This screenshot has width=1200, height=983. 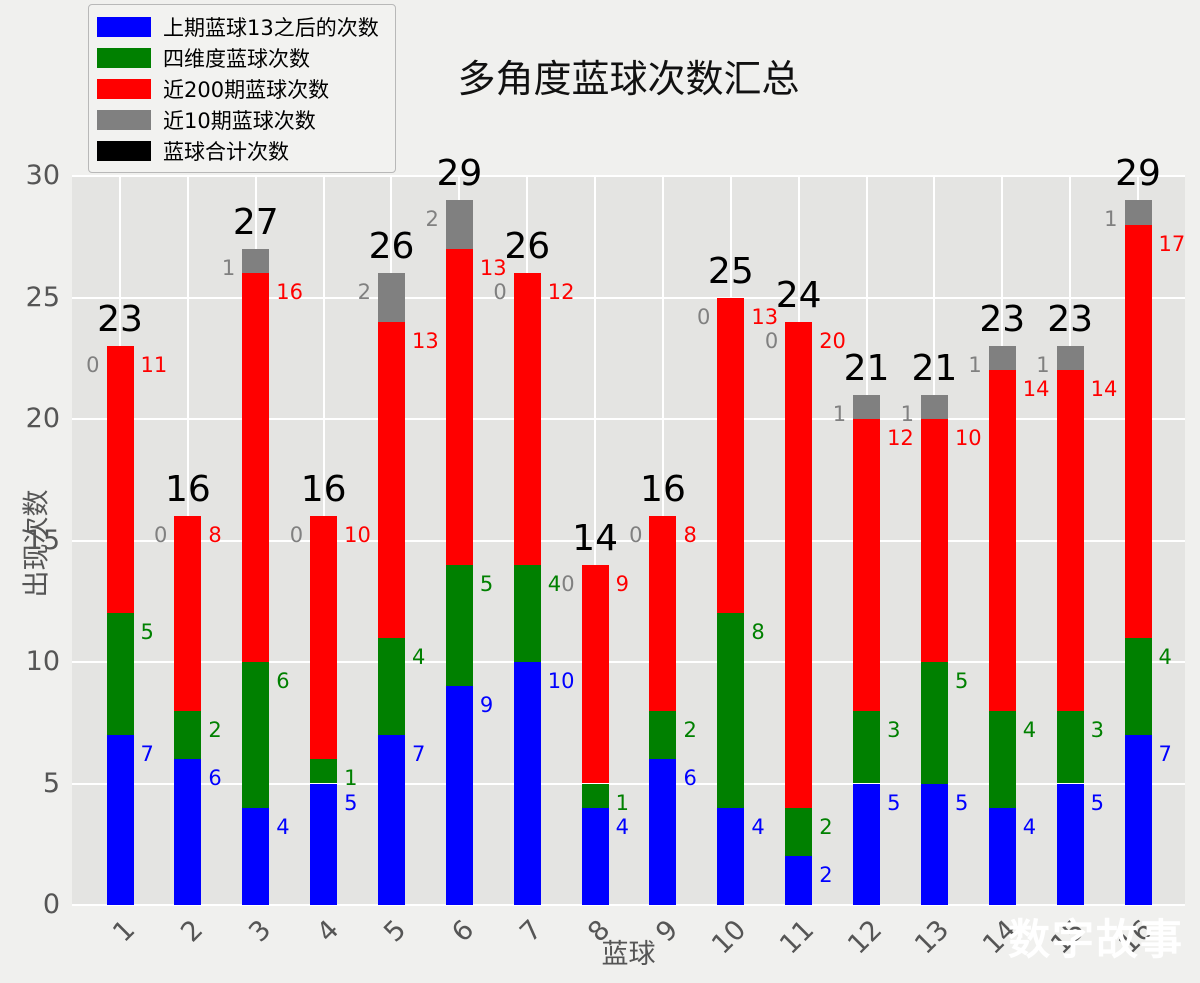 I want to click on segment-value-label: 8, so click(x=690, y=535).